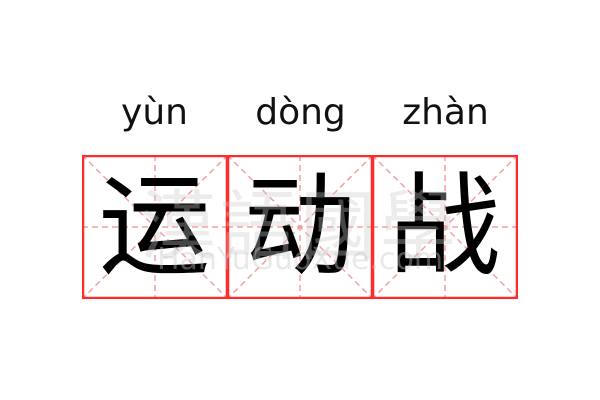  What do you see at coordinates (300, 259) in the screenshot?
I see `watermark-latin: HanYuGuoXue.com` at bounding box center [300, 259].